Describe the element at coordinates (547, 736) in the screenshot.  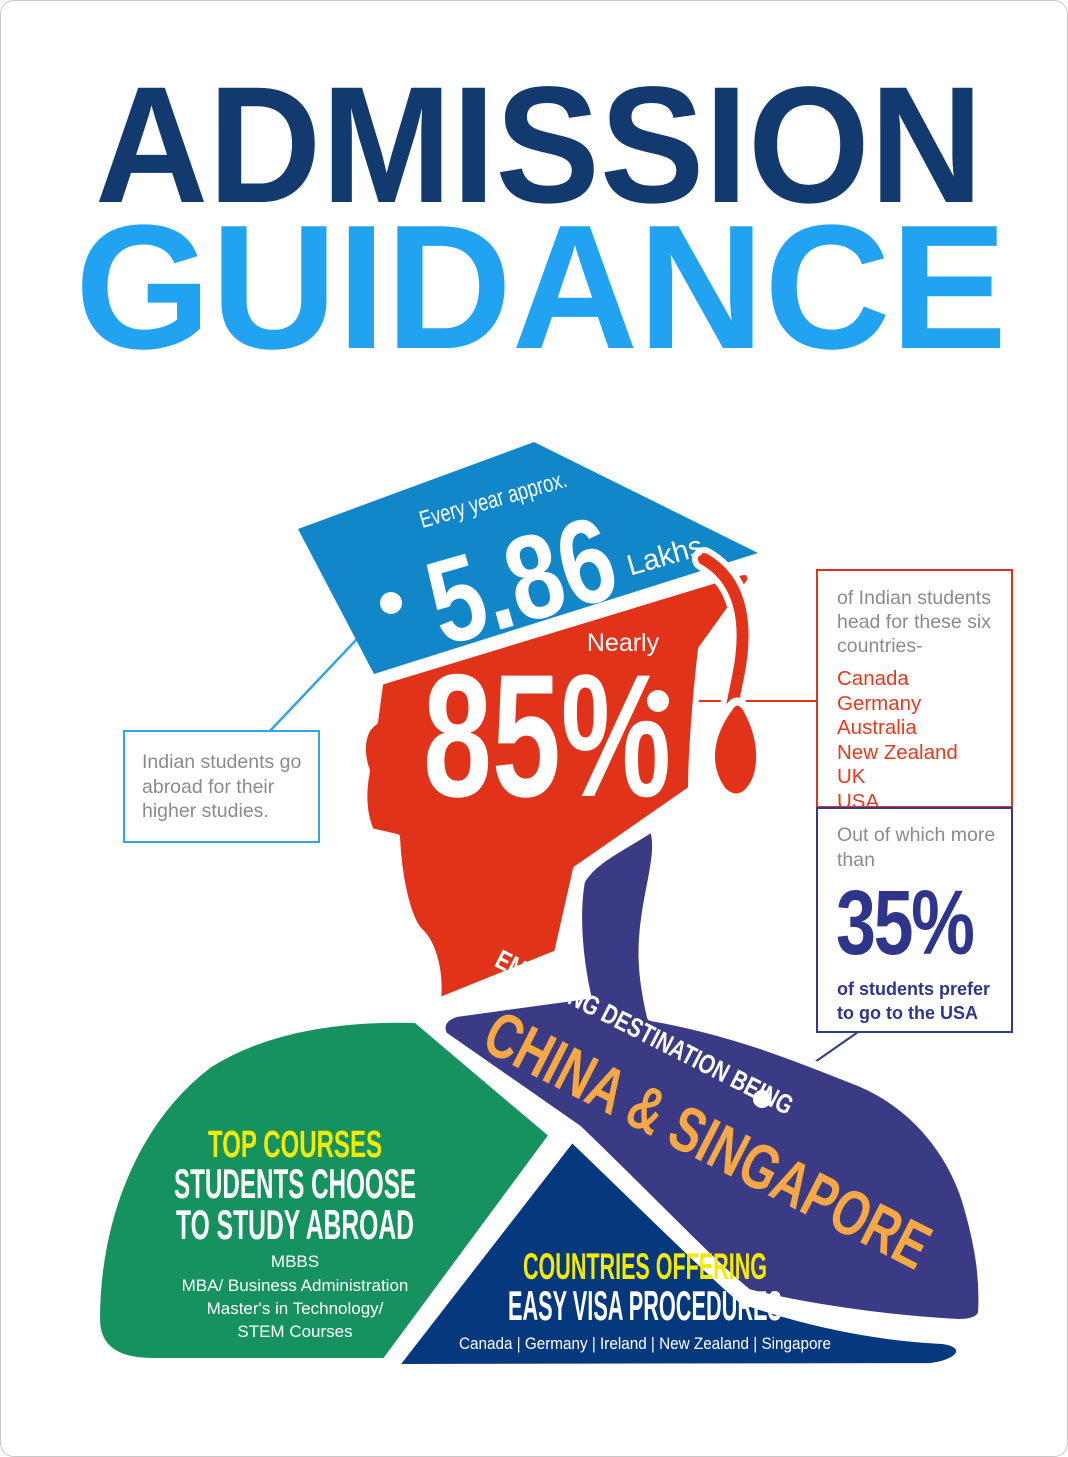
I see `head-stat-value: 85%` at that location.